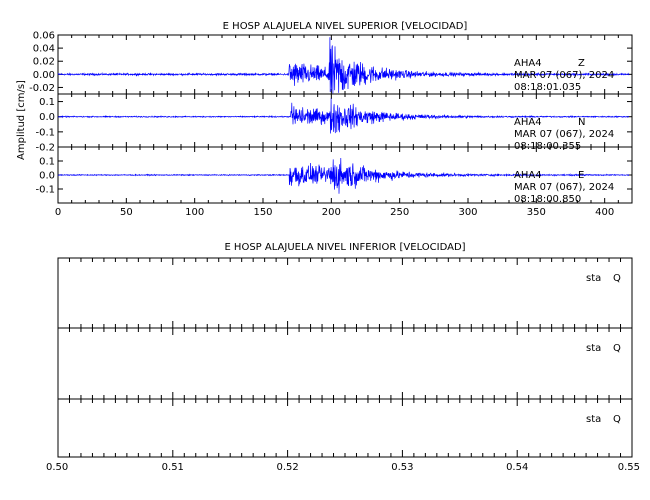 The image size is (650, 500). Describe the element at coordinates (44, 49) in the screenshot. I see `upper-y-tick-label: 0.04` at that location.